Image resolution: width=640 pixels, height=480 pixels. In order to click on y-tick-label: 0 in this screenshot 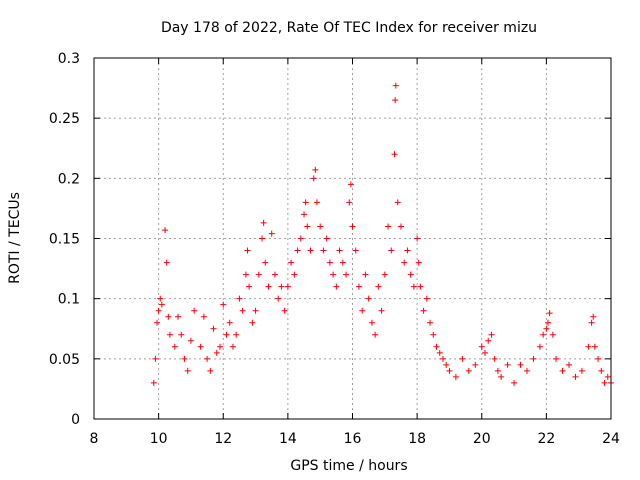, I will do `click(75, 420)`.